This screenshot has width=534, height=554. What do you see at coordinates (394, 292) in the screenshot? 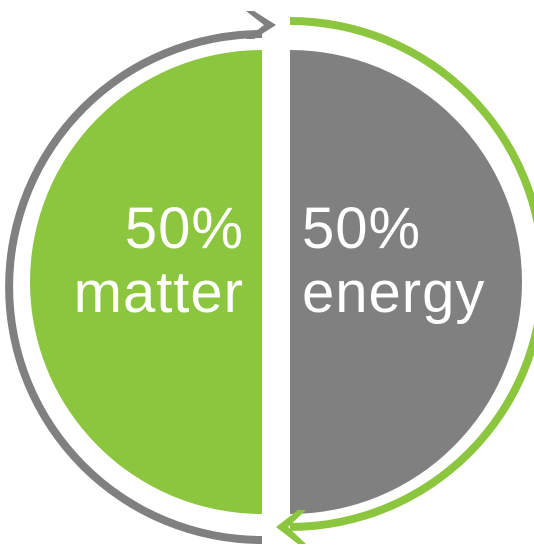
I see `energy-text: energy` at bounding box center [394, 292].